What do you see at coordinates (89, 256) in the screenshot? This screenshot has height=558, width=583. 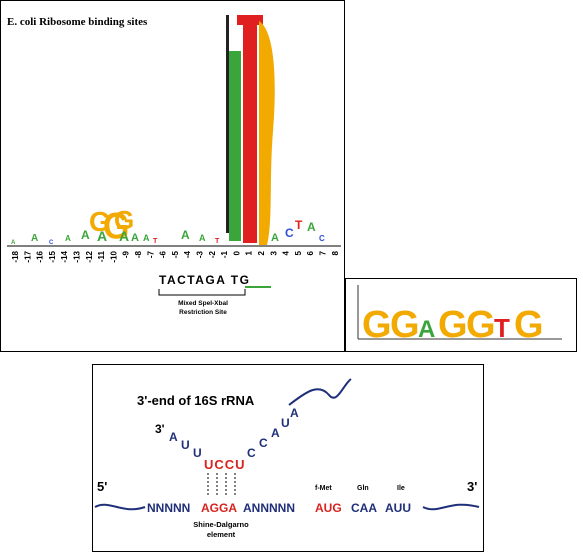 I see `logo-position-label: -12` at bounding box center [89, 256].